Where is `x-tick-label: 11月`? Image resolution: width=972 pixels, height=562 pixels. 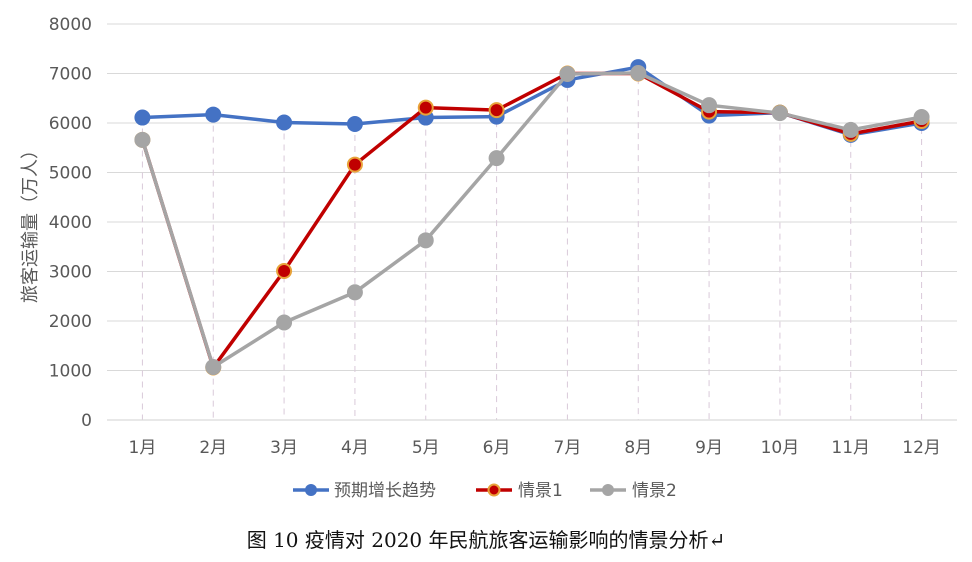
x-tick-label: 11月 is located at coordinates (850, 448).